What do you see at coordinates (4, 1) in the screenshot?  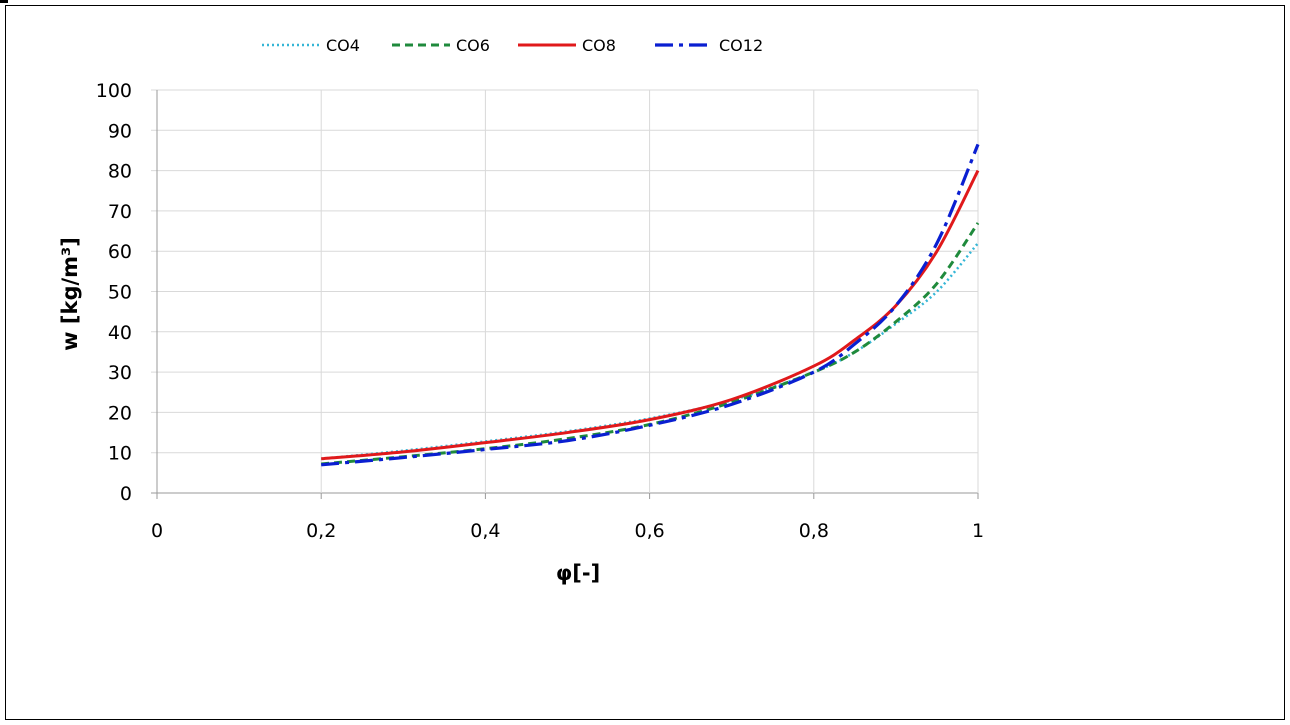 I see `corner-mark` at bounding box center [4, 1].